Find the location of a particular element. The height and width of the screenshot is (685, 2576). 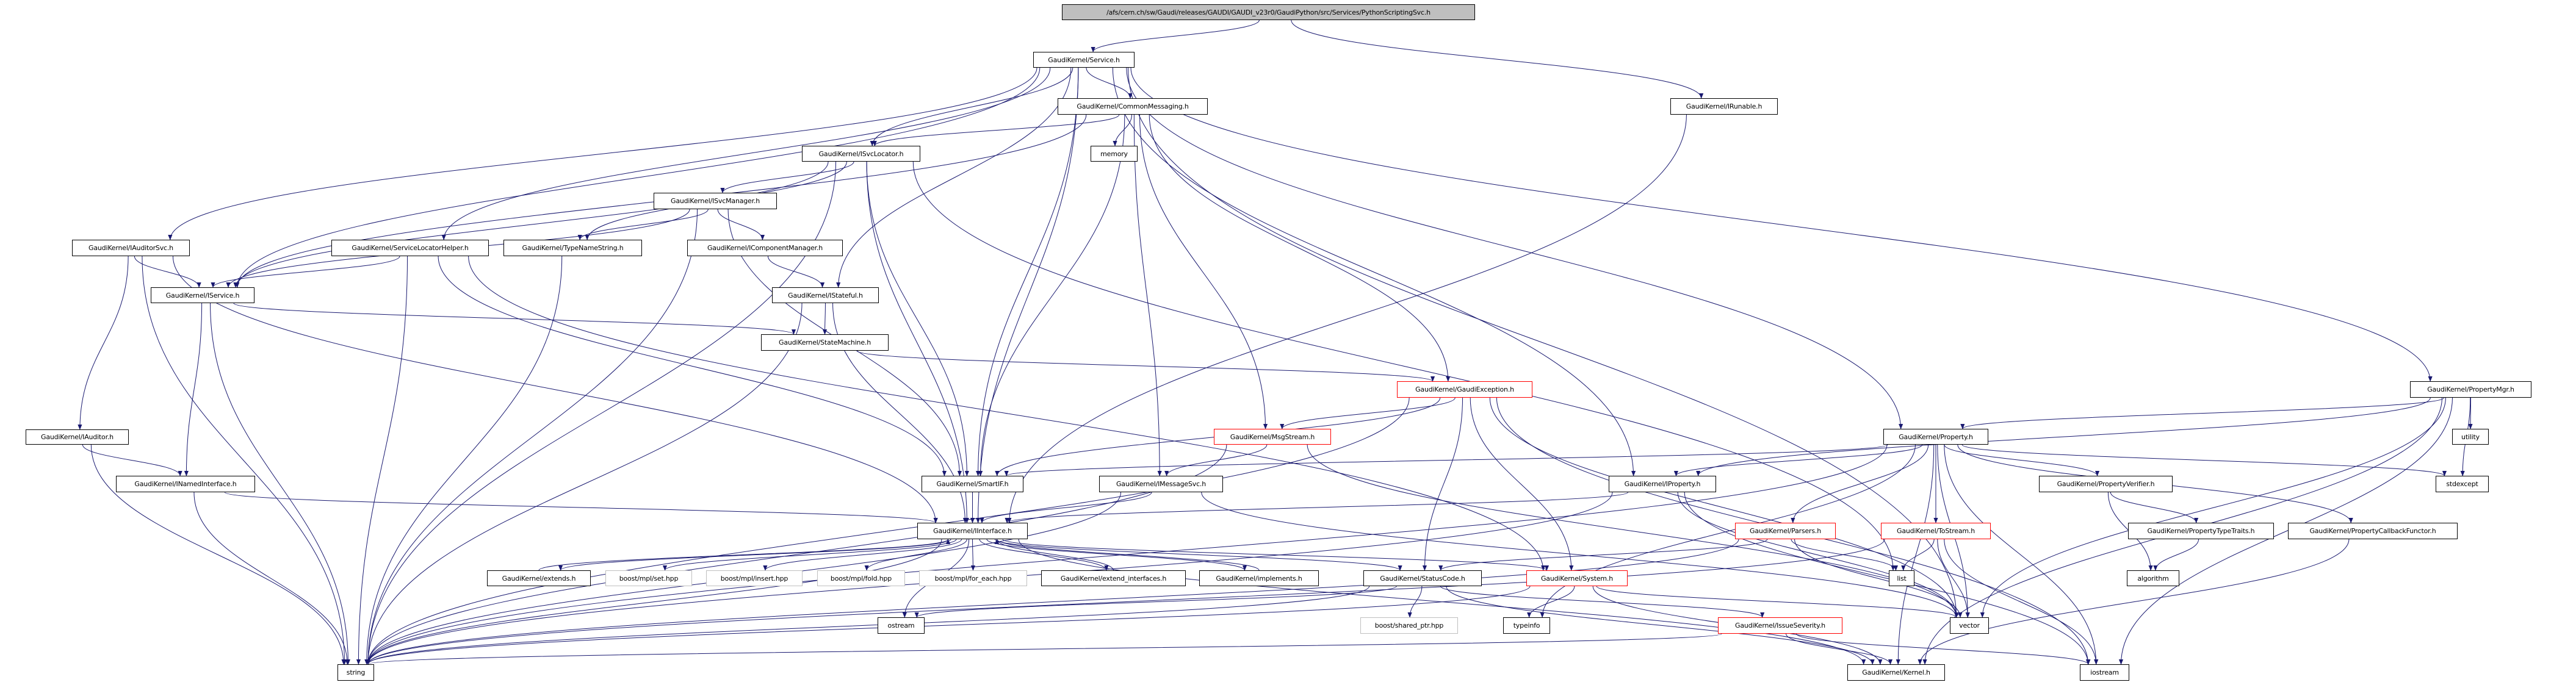

edge-iinterface-to-boostinsert is located at coordinates (862, 555).